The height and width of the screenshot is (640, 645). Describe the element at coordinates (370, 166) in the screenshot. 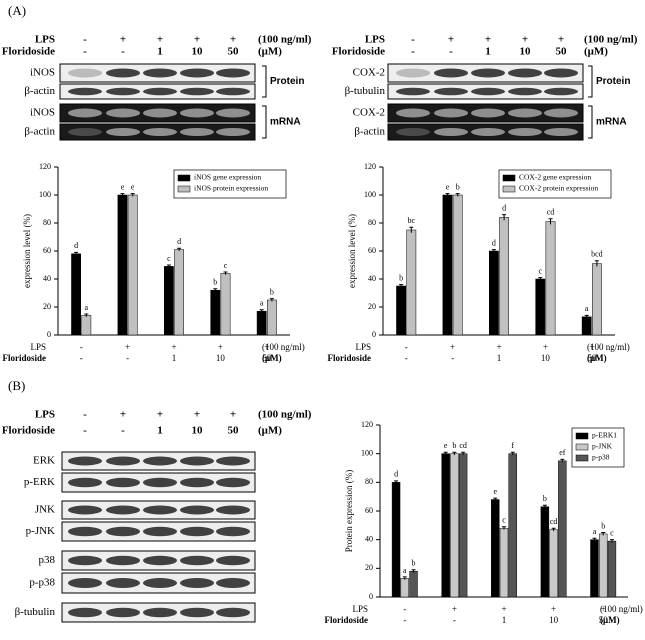

I see `y-tick-label: 120` at that location.